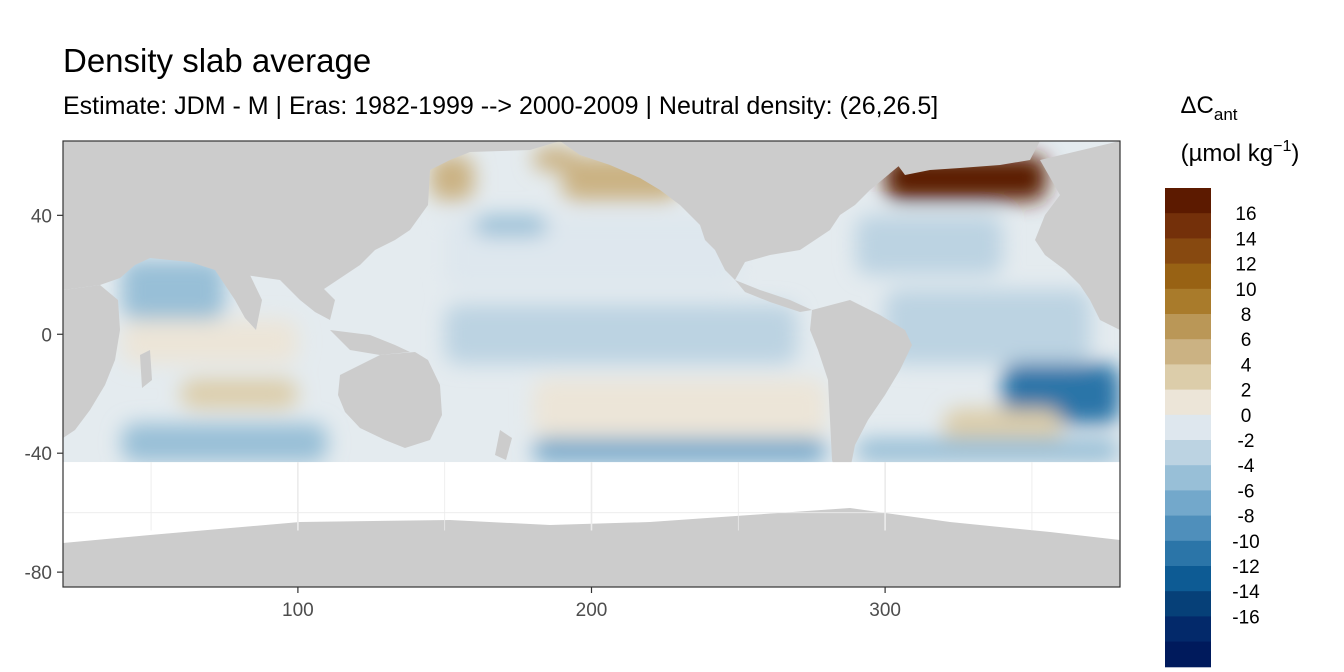  I want to click on land-greenland, so click(960, 158).